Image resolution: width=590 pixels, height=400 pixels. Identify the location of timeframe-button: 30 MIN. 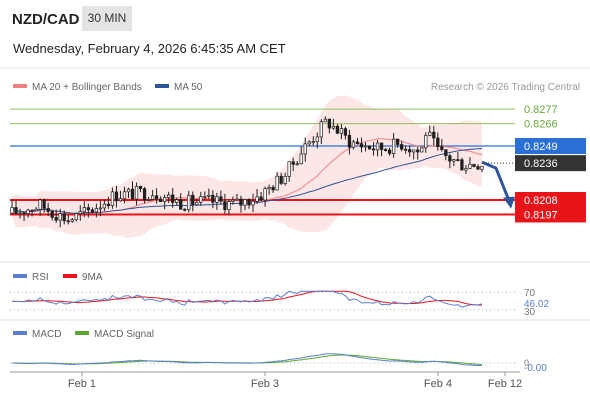
(107, 18).